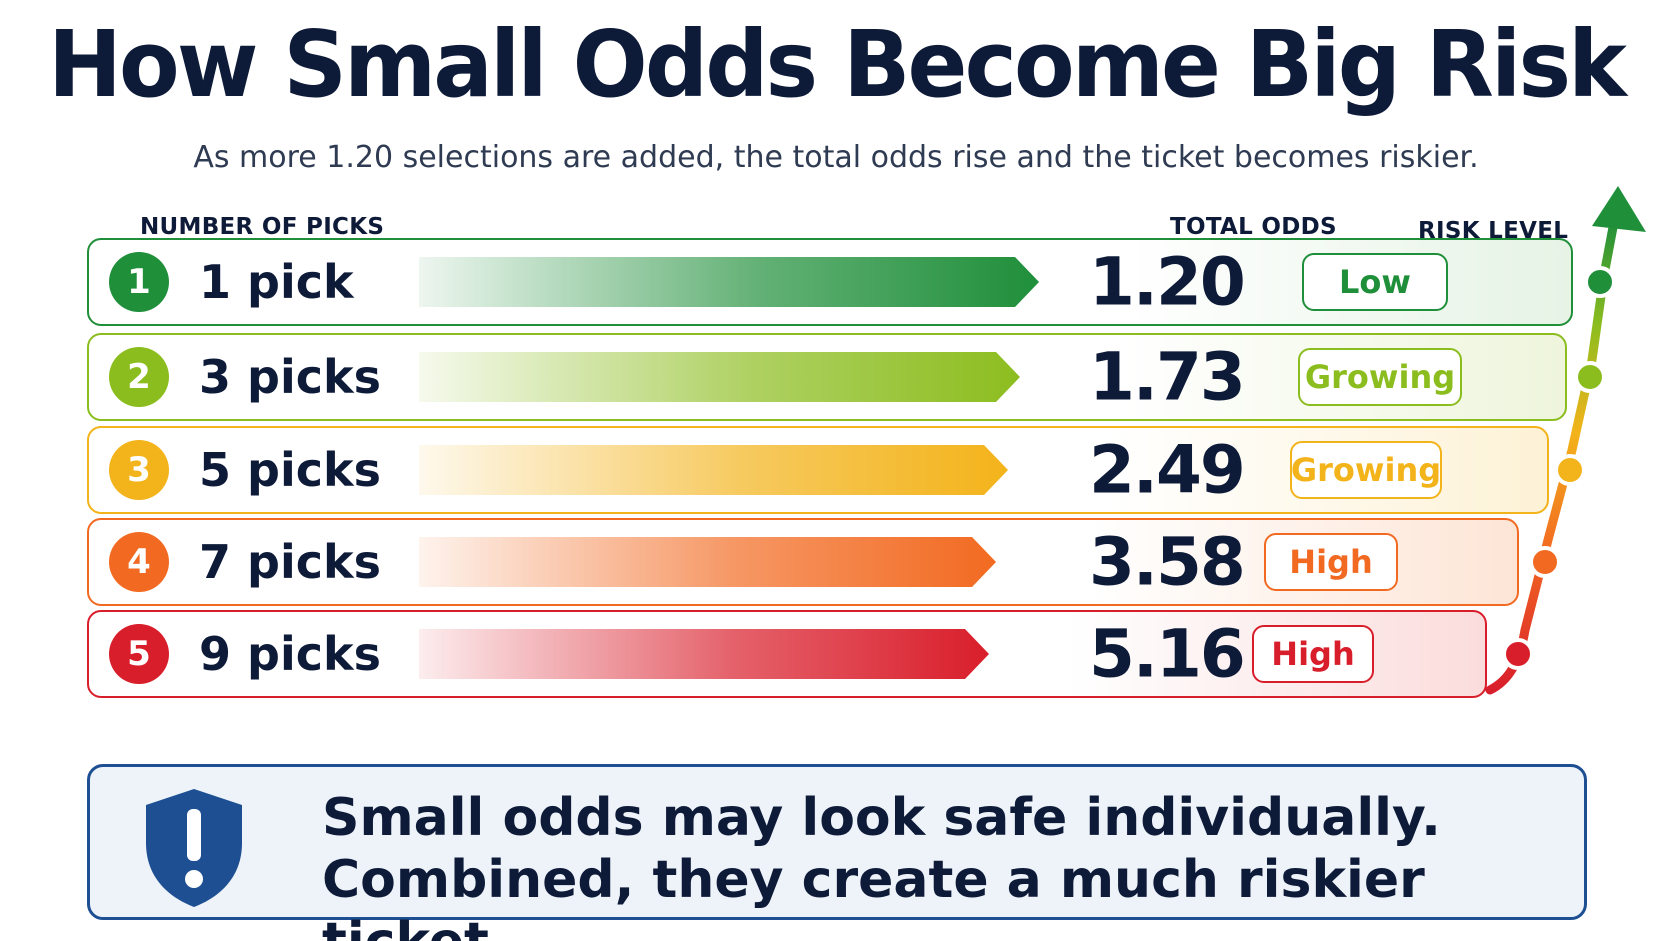  I want to click on total-odds-value: 2.49, so click(1167, 470).